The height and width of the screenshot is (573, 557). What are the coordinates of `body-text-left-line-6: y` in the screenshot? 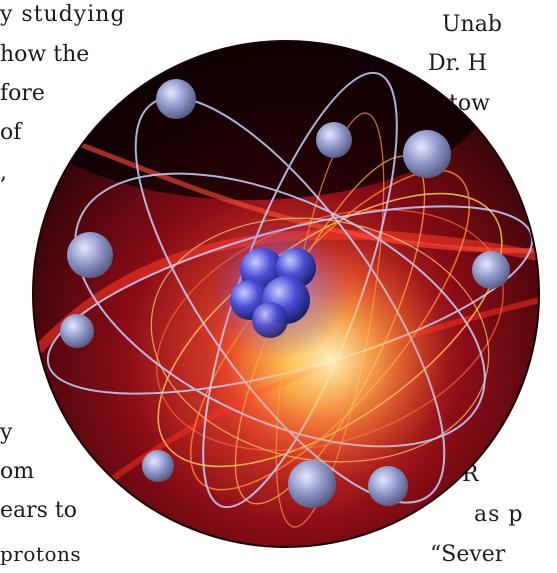 It's located at (6, 432).